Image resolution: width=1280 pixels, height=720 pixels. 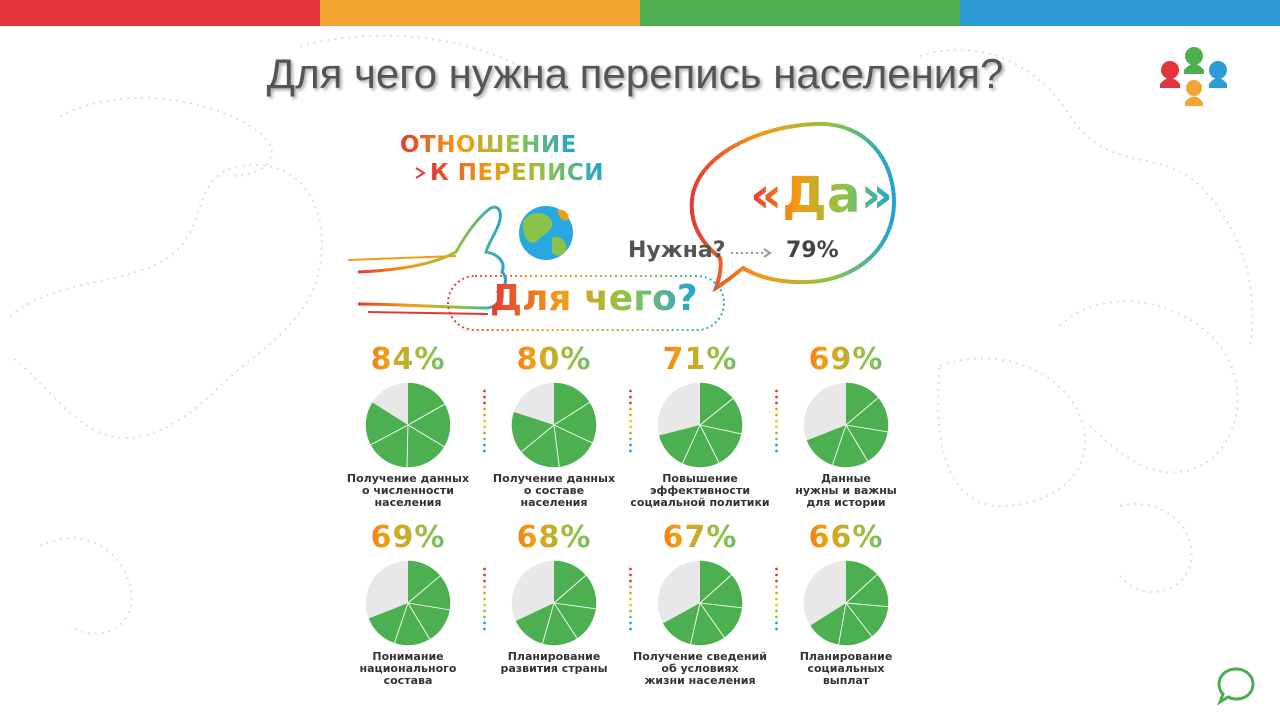 I want to click on answer-speech-bubble, so click(x=793, y=207).